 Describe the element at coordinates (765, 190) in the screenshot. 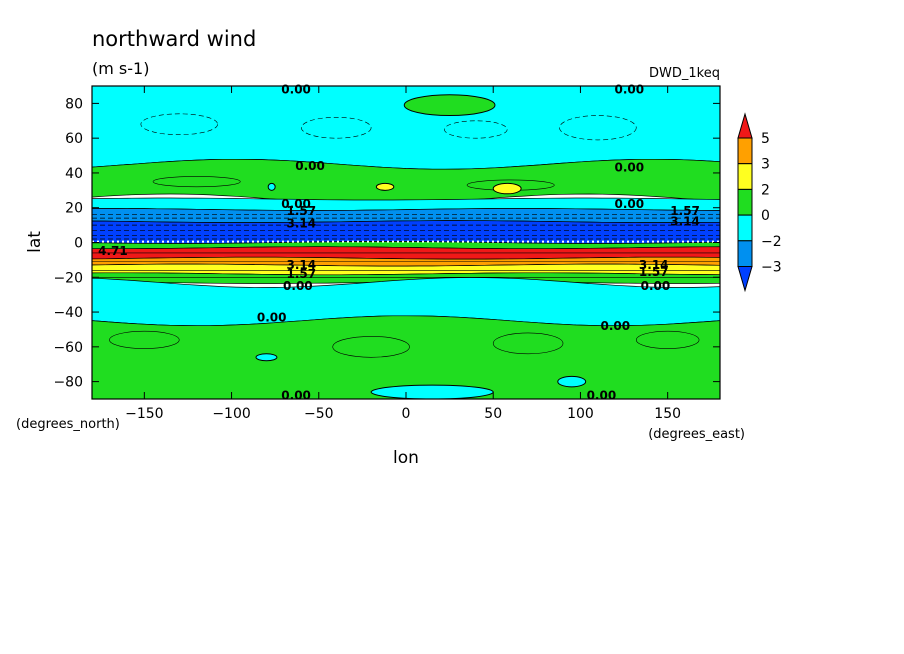

I see `colorbar-label: 2` at that location.